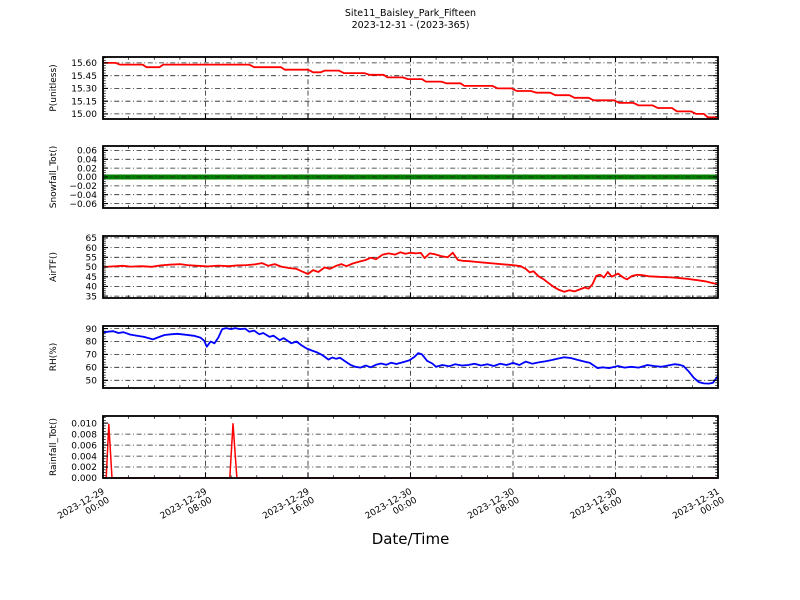 The width and height of the screenshot is (800, 600). What do you see at coordinates (54, 267) in the screenshot?
I see `y-axis-label-AirTF: AirTF()` at bounding box center [54, 267].